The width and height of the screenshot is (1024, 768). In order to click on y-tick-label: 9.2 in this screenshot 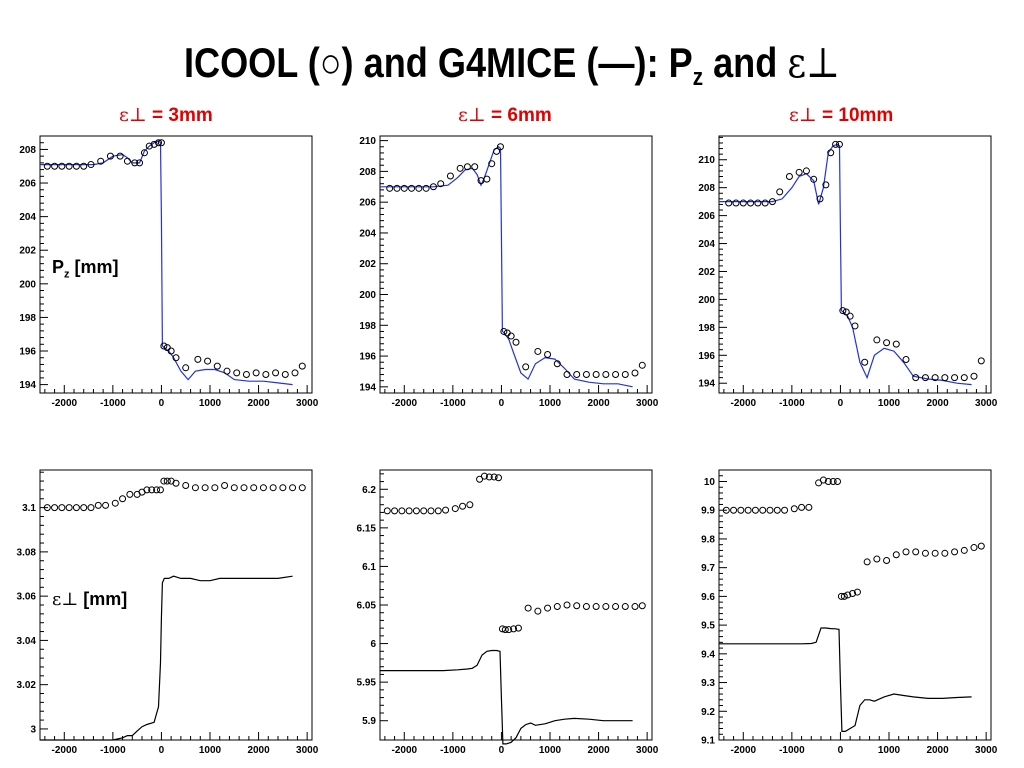, I will do `click(708, 712)`.